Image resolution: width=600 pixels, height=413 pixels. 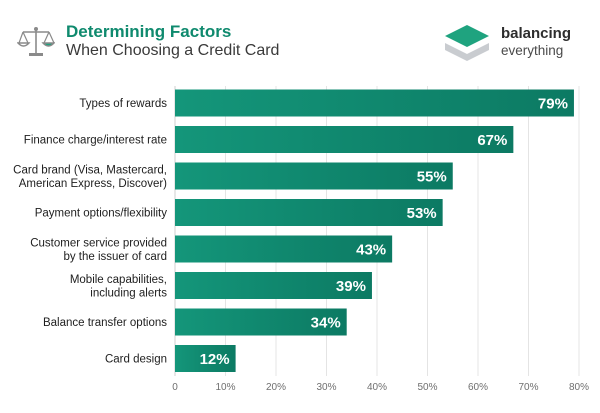 What do you see at coordinates (528, 387) in the screenshot?
I see `x-tick-label: 70%` at bounding box center [528, 387].